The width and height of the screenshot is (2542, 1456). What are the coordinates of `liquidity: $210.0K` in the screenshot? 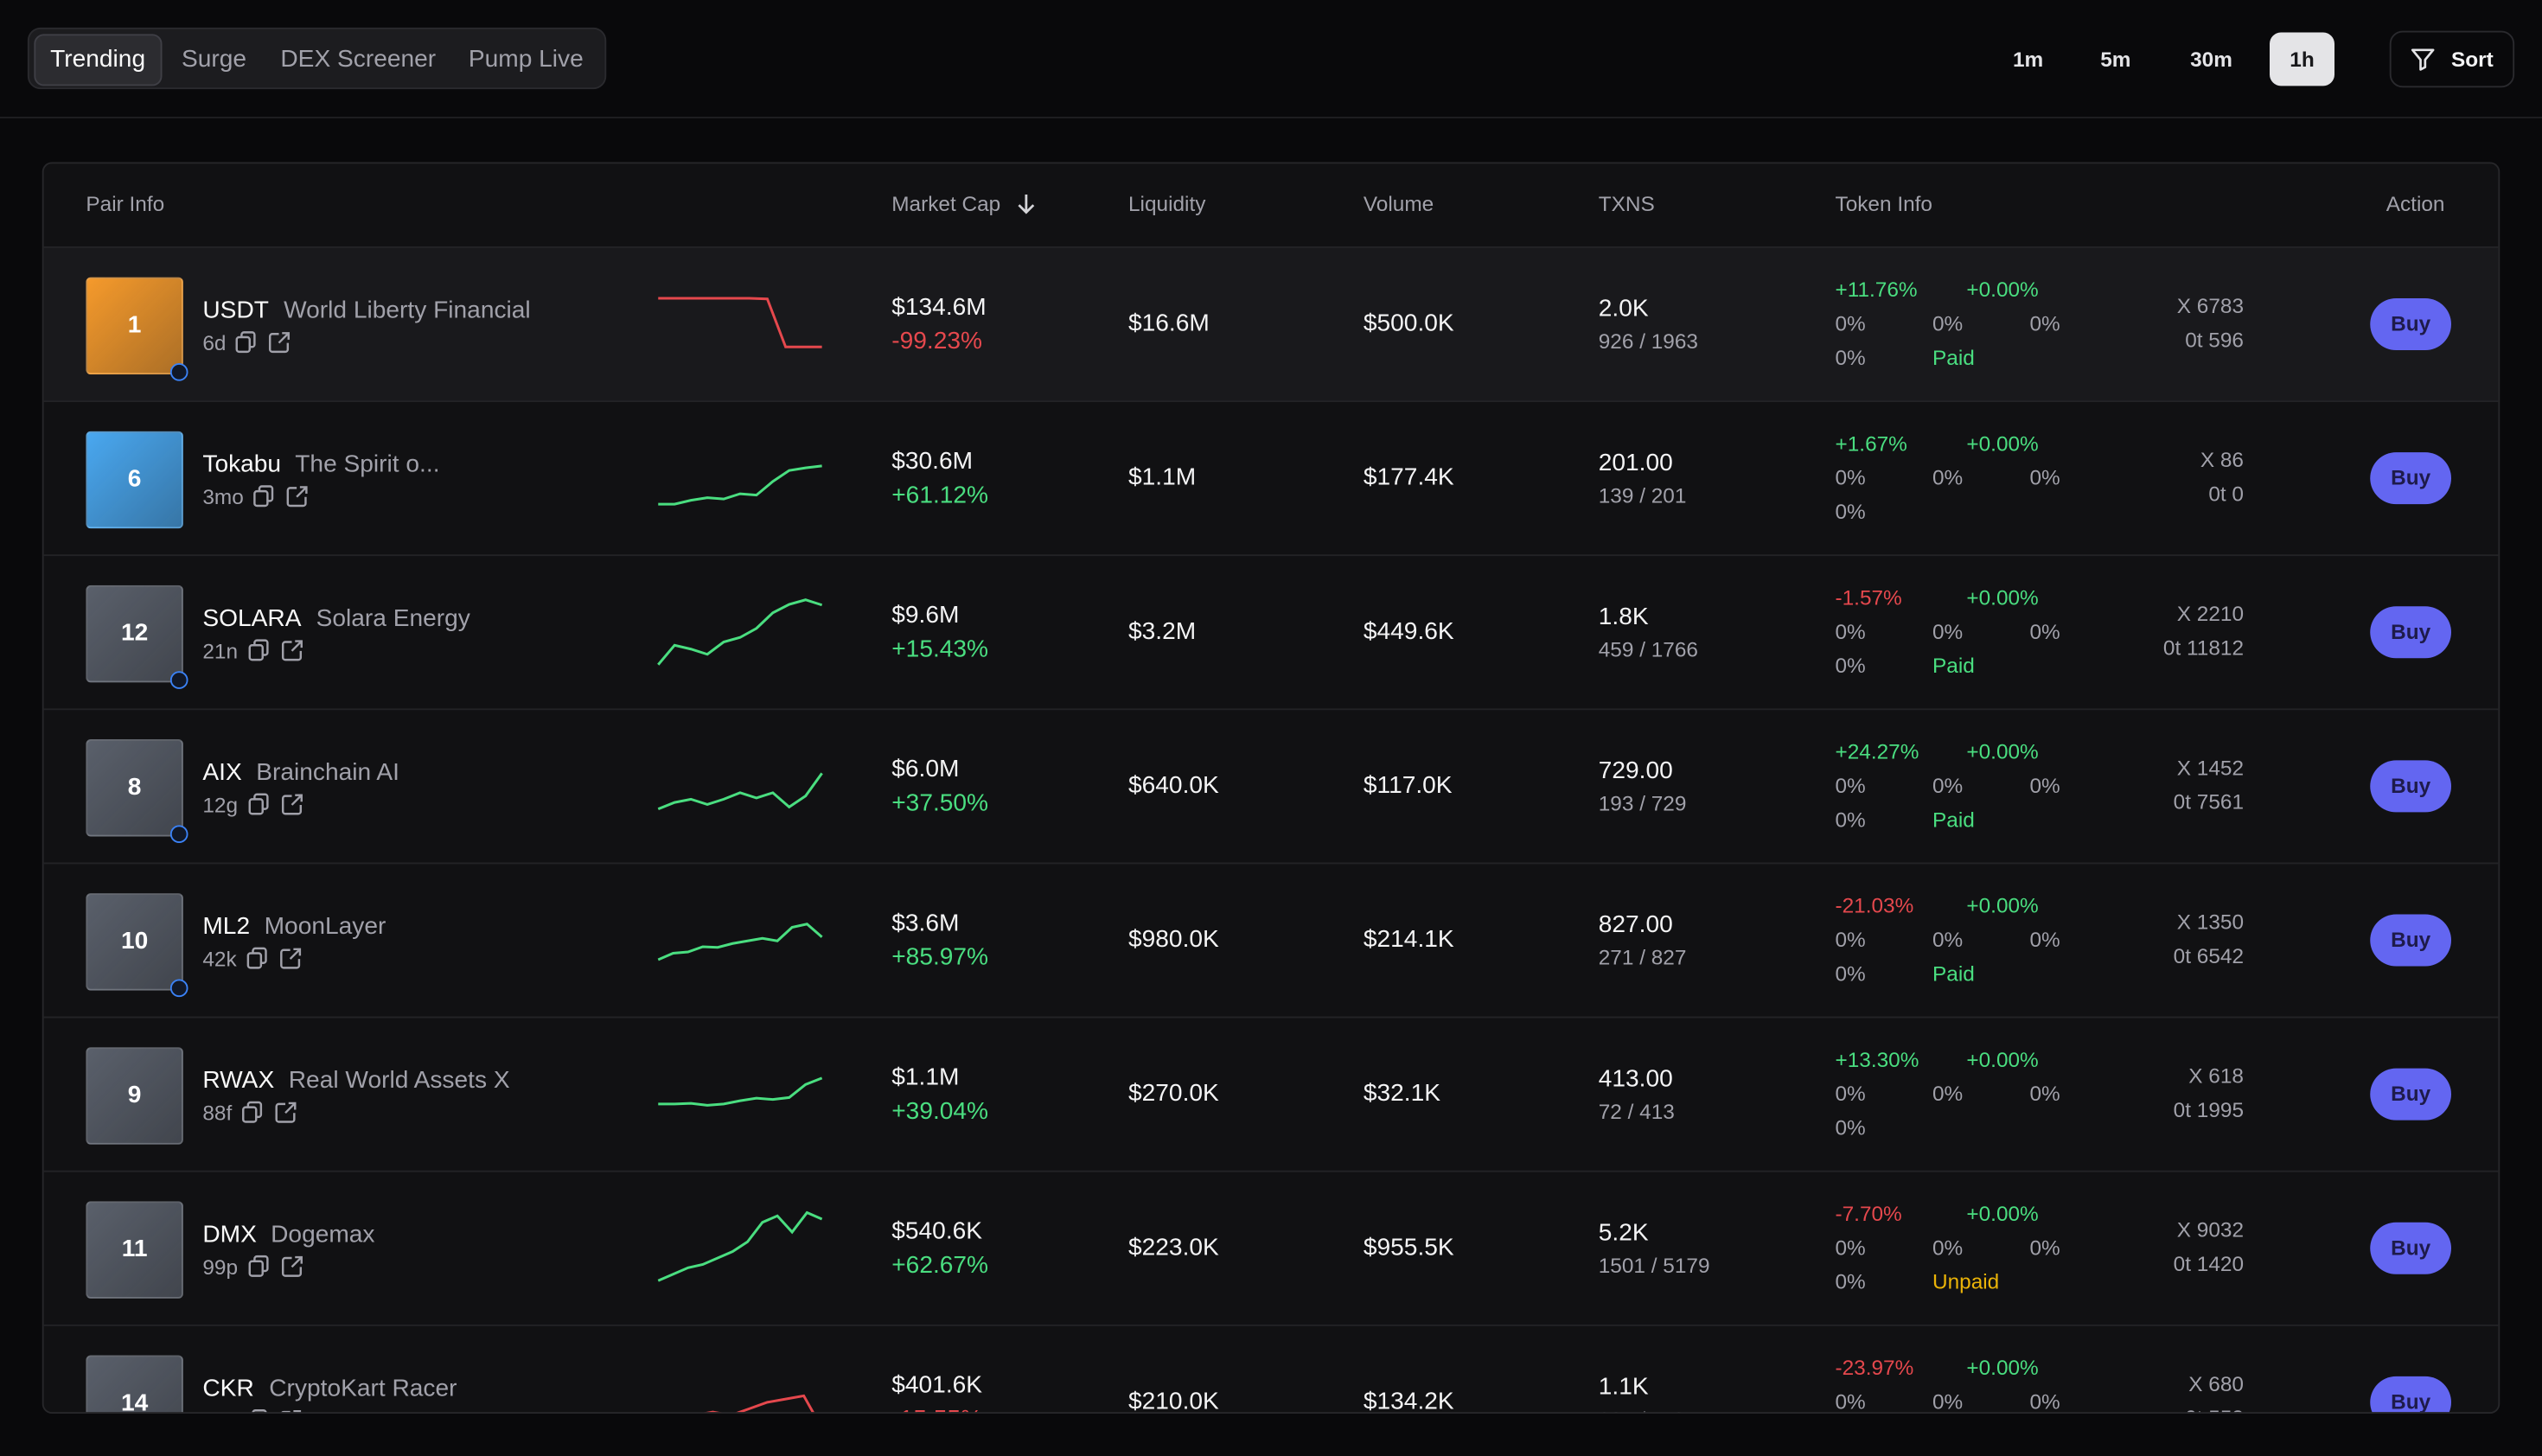 It's located at (1173, 1401).